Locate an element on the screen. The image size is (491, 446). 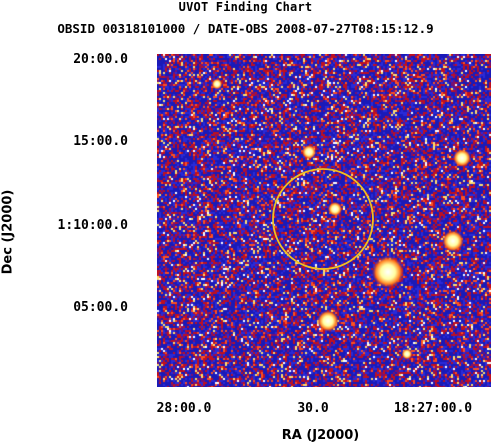
dec-tick-label: 05:00.0 is located at coordinates (100, 307).